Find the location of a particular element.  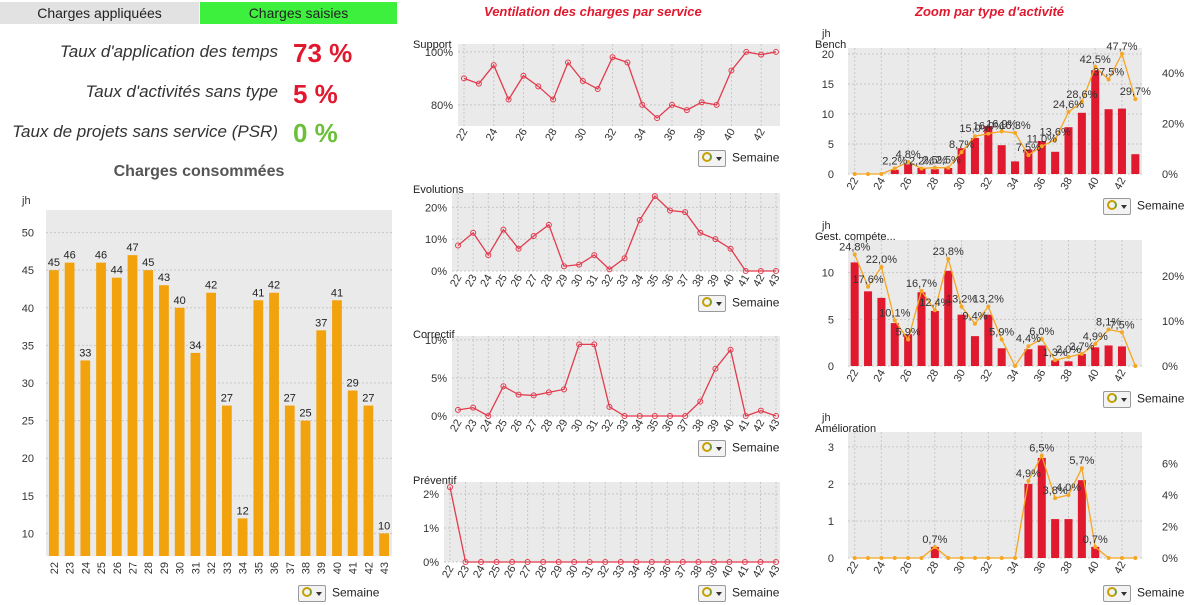

x-tick-label: 42 is located at coordinates (1120, 568).